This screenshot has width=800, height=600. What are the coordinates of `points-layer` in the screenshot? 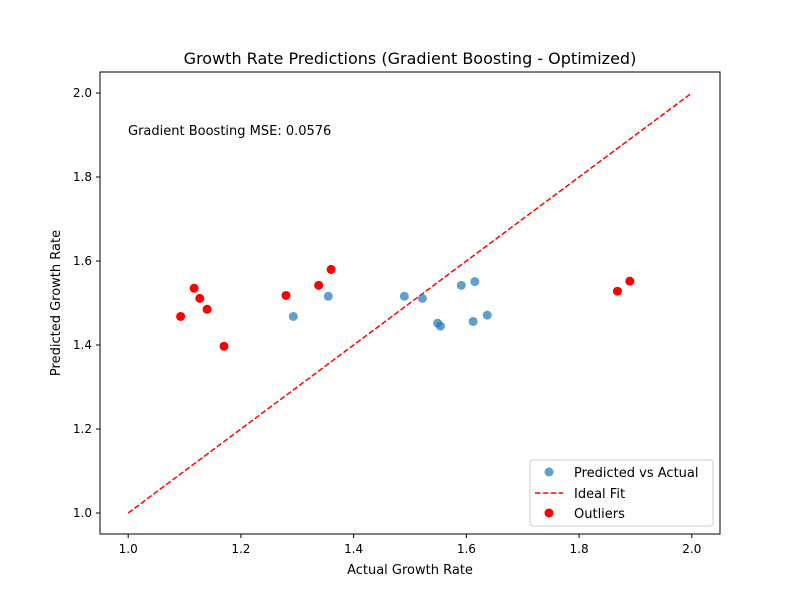 It's located at (405, 307).